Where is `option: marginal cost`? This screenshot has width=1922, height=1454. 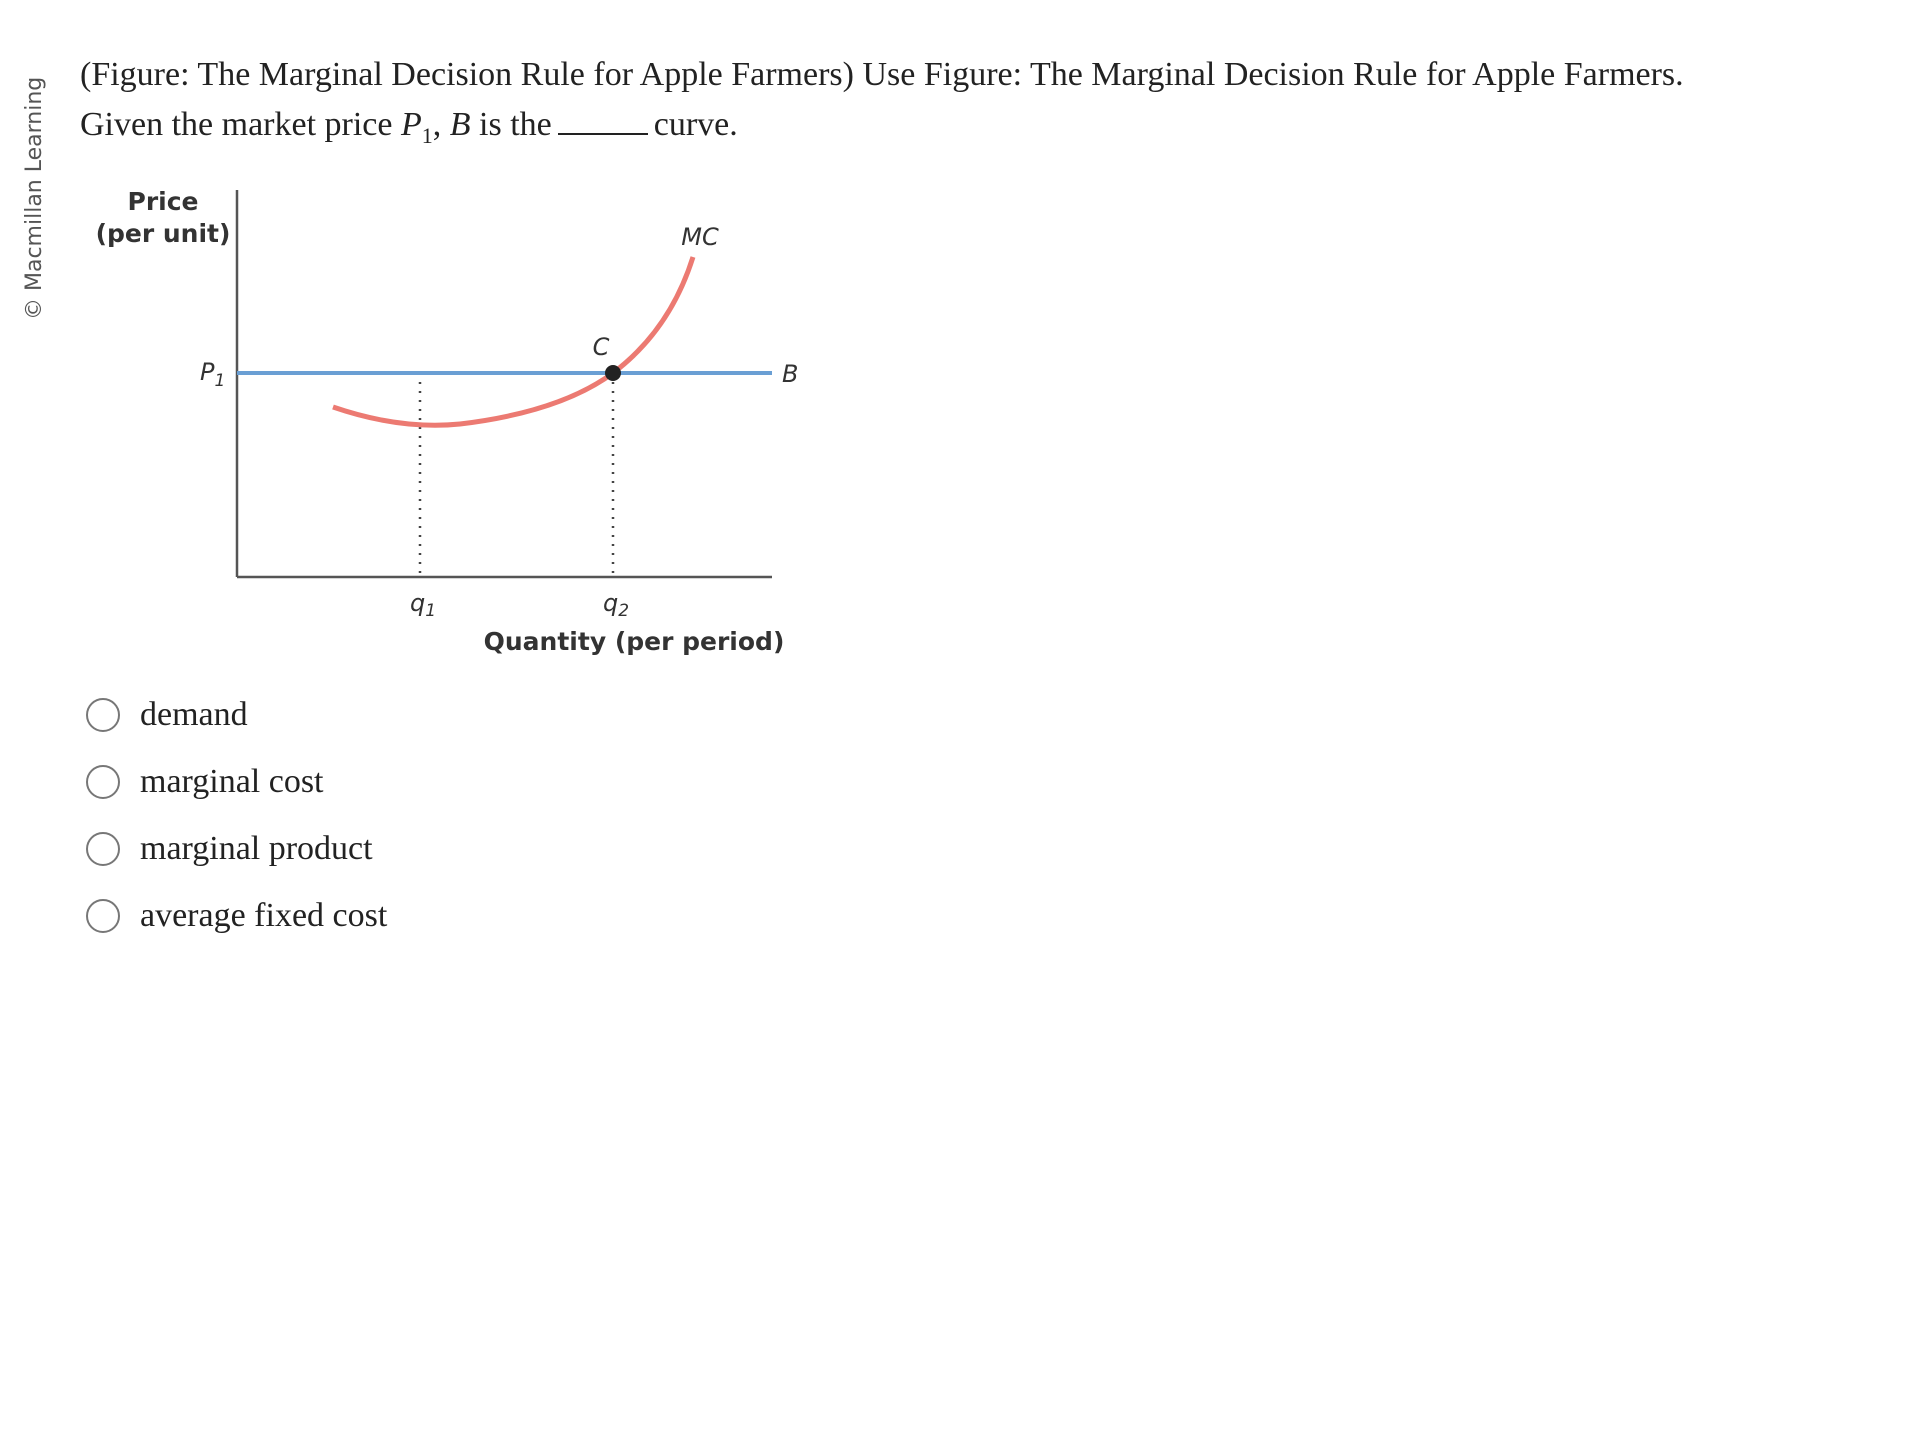
option: marginal cost is located at coordinates (205, 782).